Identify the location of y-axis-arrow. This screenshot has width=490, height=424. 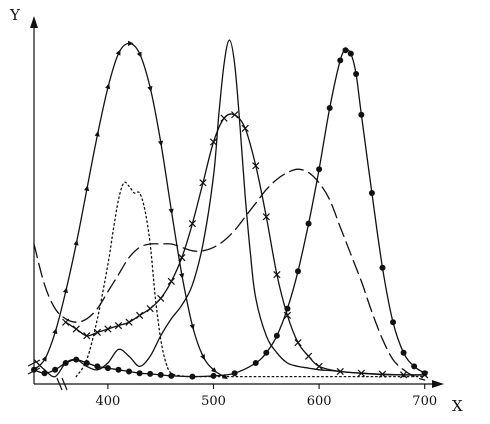
(34, 22).